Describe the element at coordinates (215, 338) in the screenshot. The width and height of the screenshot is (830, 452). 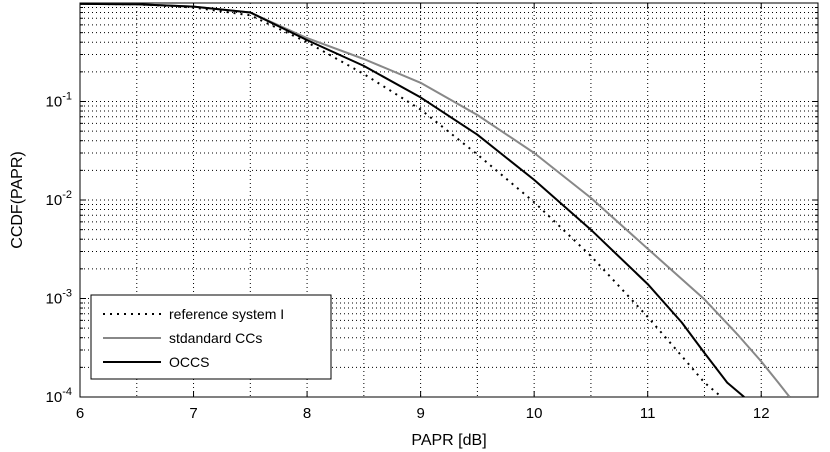
I see `legend-label-1: stdandard CCs` at that location.